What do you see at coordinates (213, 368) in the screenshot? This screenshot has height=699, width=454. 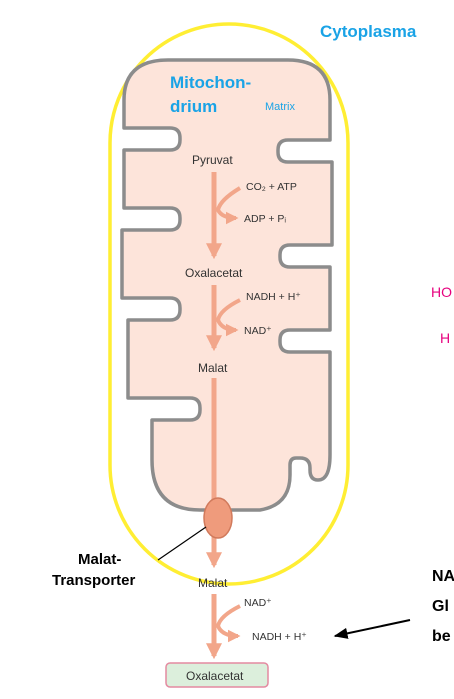 I see `malat-inner-label: Malat` at bounding box center [213, 368].